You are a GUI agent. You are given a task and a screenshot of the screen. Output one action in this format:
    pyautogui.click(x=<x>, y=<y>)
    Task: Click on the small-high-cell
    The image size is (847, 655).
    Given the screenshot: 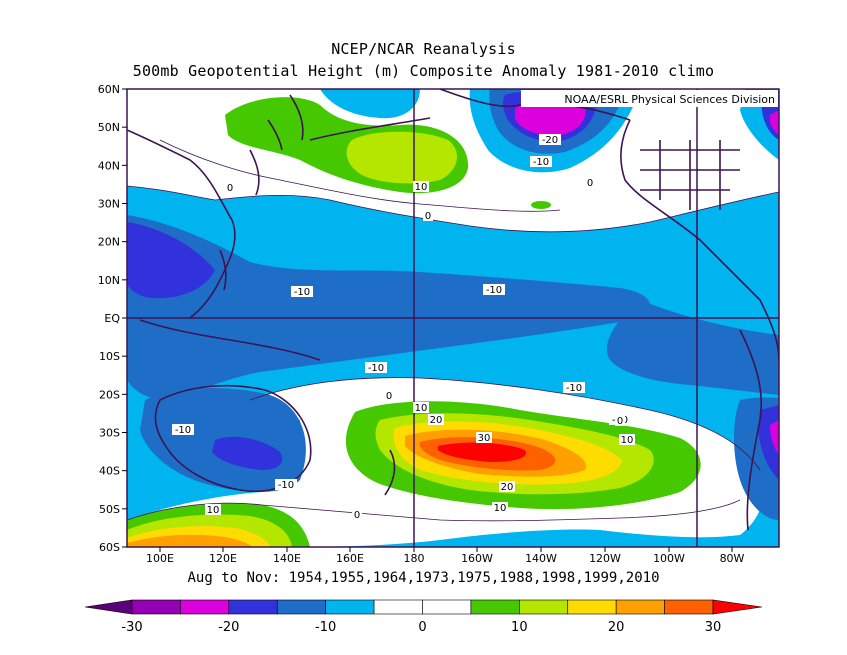 What is the action you would take?
    pyautogui.click(x=541, y=205)
    